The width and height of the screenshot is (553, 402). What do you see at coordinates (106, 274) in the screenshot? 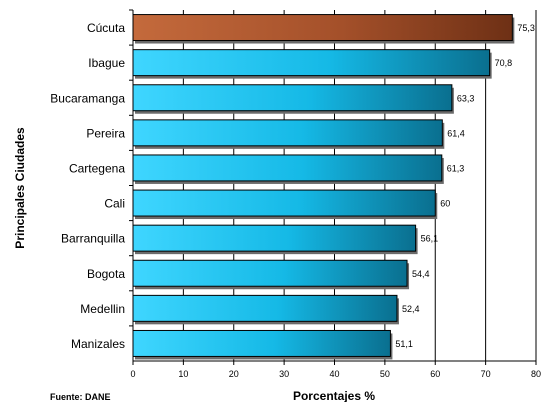
I see `category-label: Bogota` at bounding box center [106, 274].